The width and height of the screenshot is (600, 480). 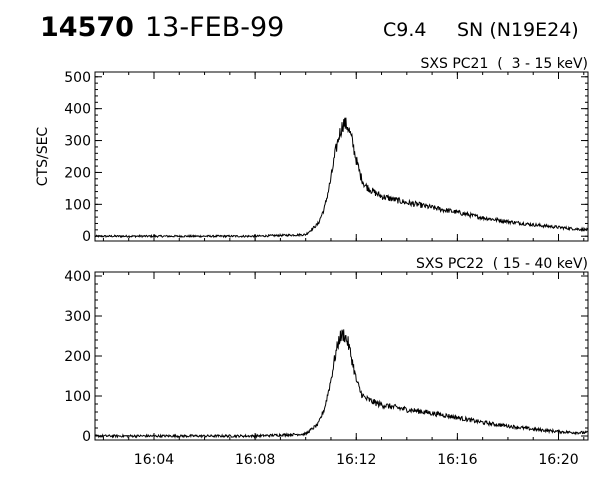 I want to click on x-tick-label: 16:08, so click(x=255, y=460).